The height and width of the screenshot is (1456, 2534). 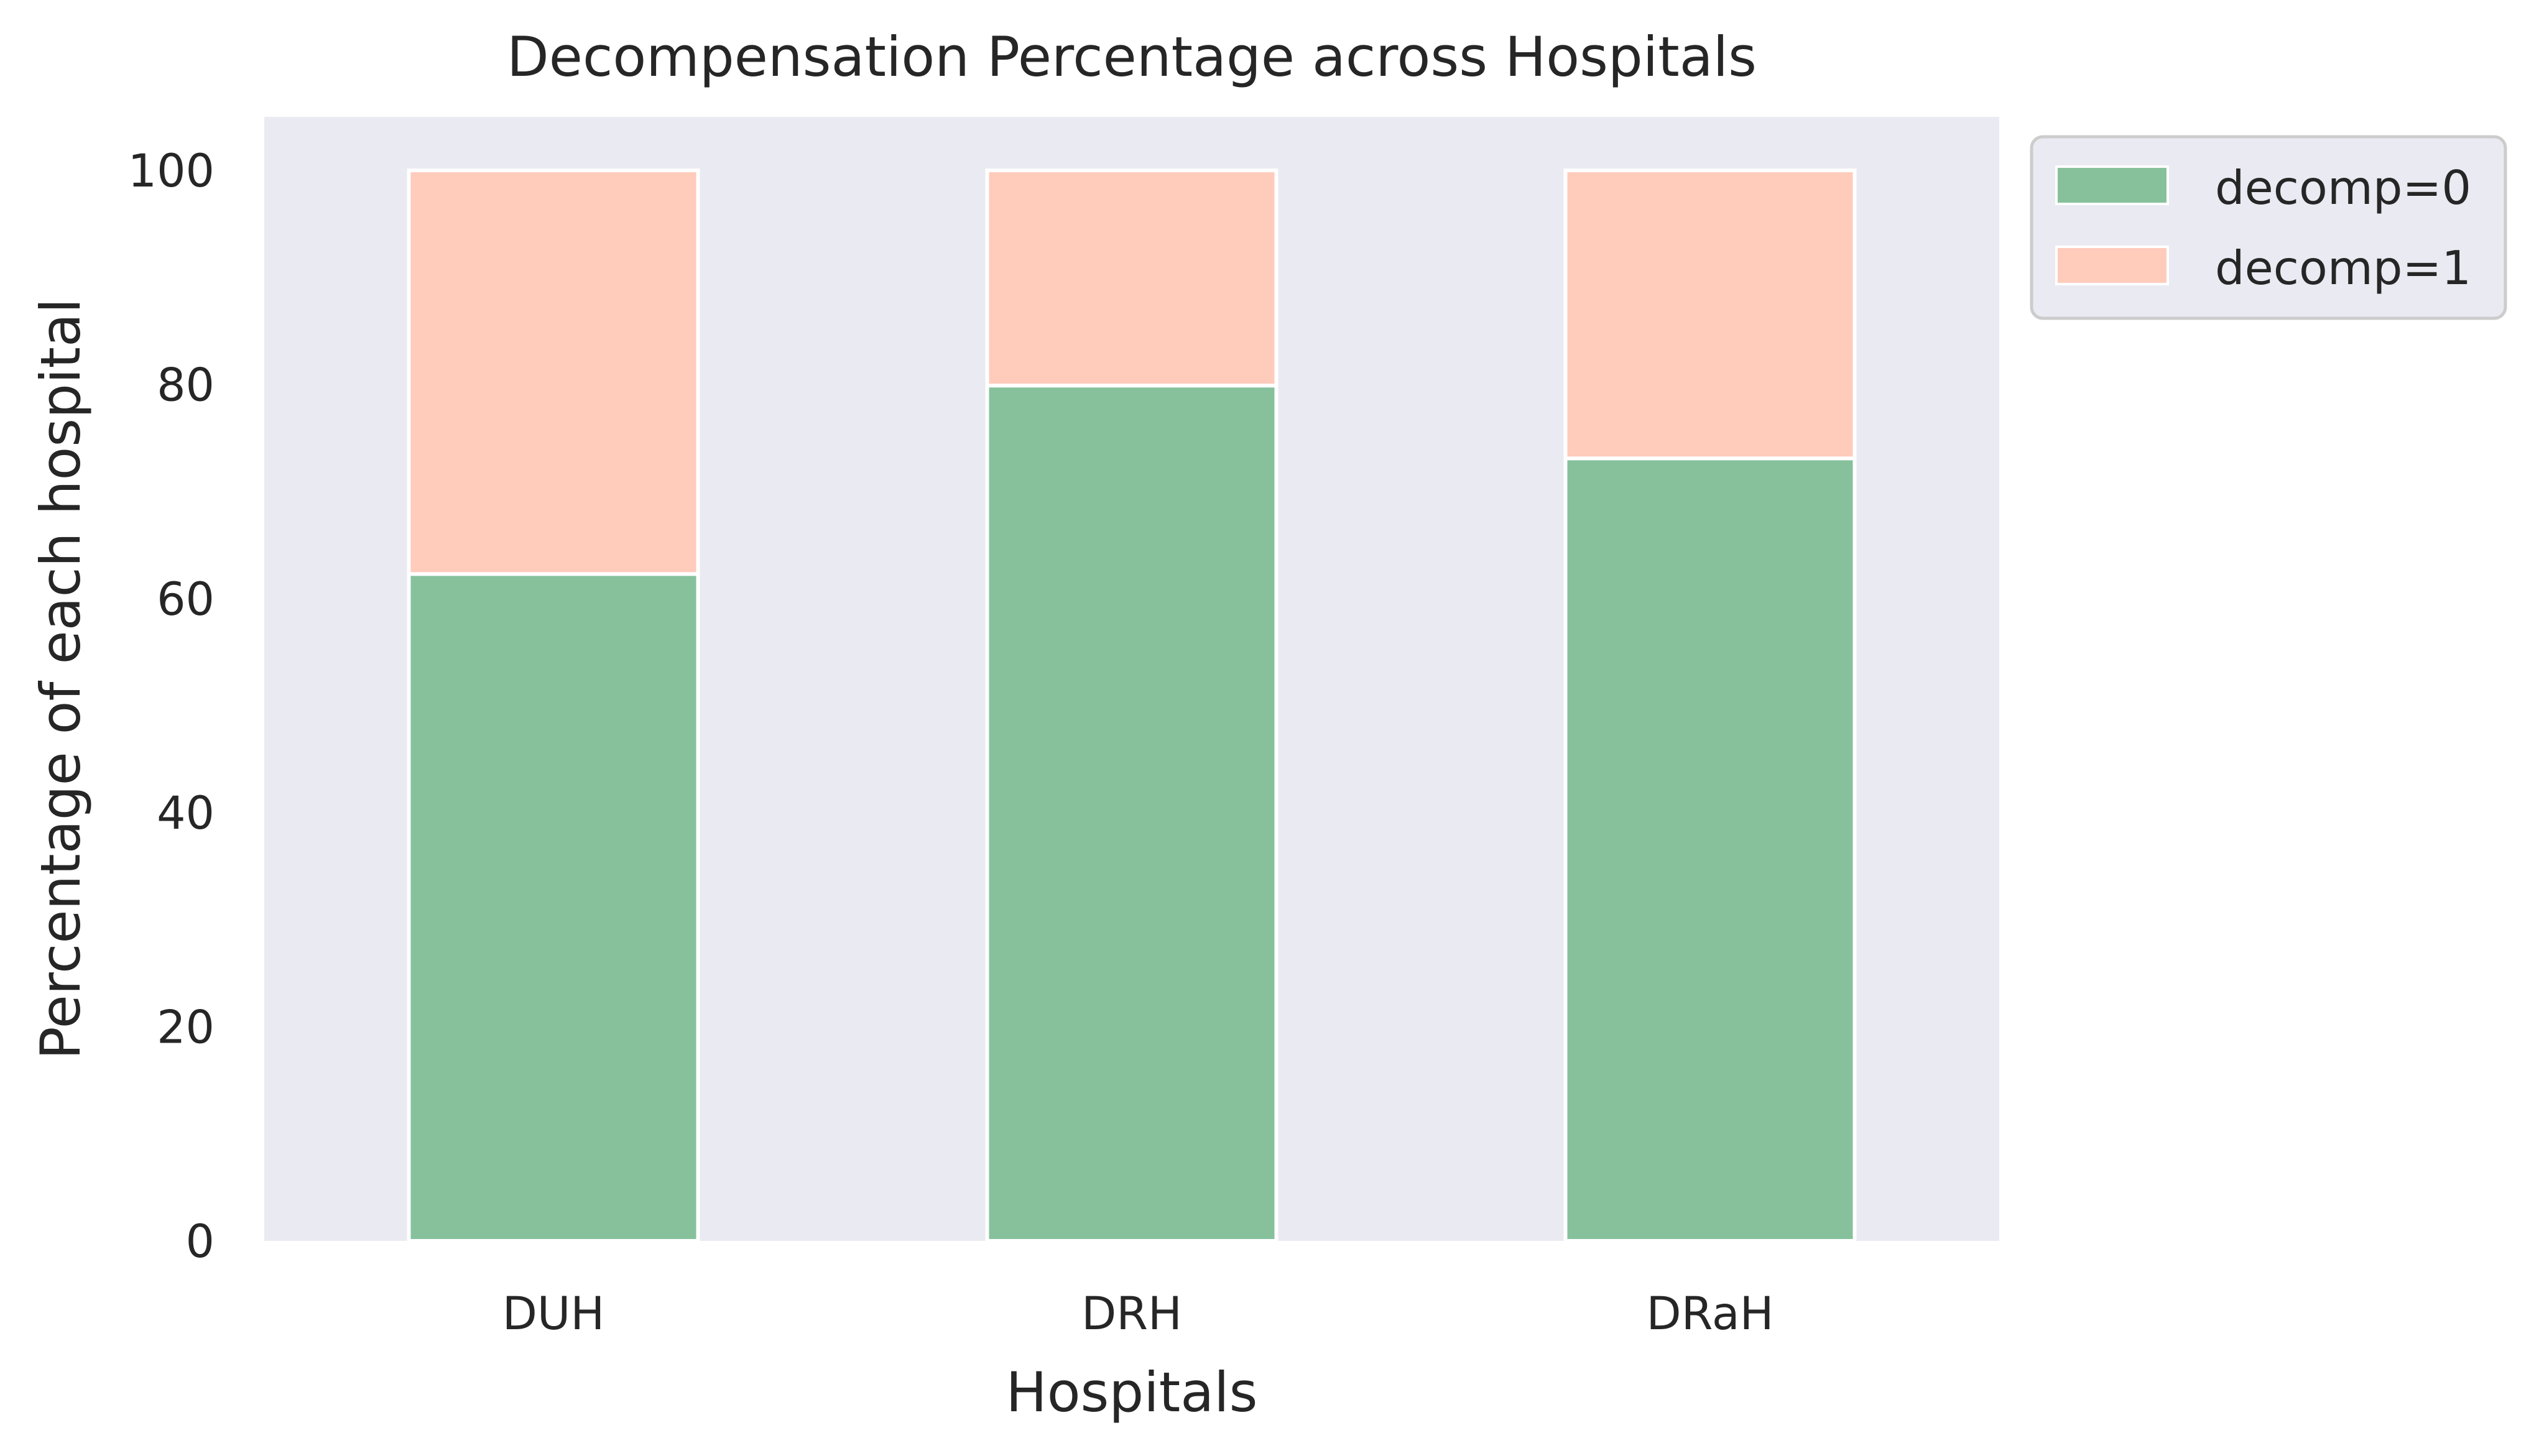 I want to click on legend: decomp=0 decomp=1, so click(x=2268, y=227).